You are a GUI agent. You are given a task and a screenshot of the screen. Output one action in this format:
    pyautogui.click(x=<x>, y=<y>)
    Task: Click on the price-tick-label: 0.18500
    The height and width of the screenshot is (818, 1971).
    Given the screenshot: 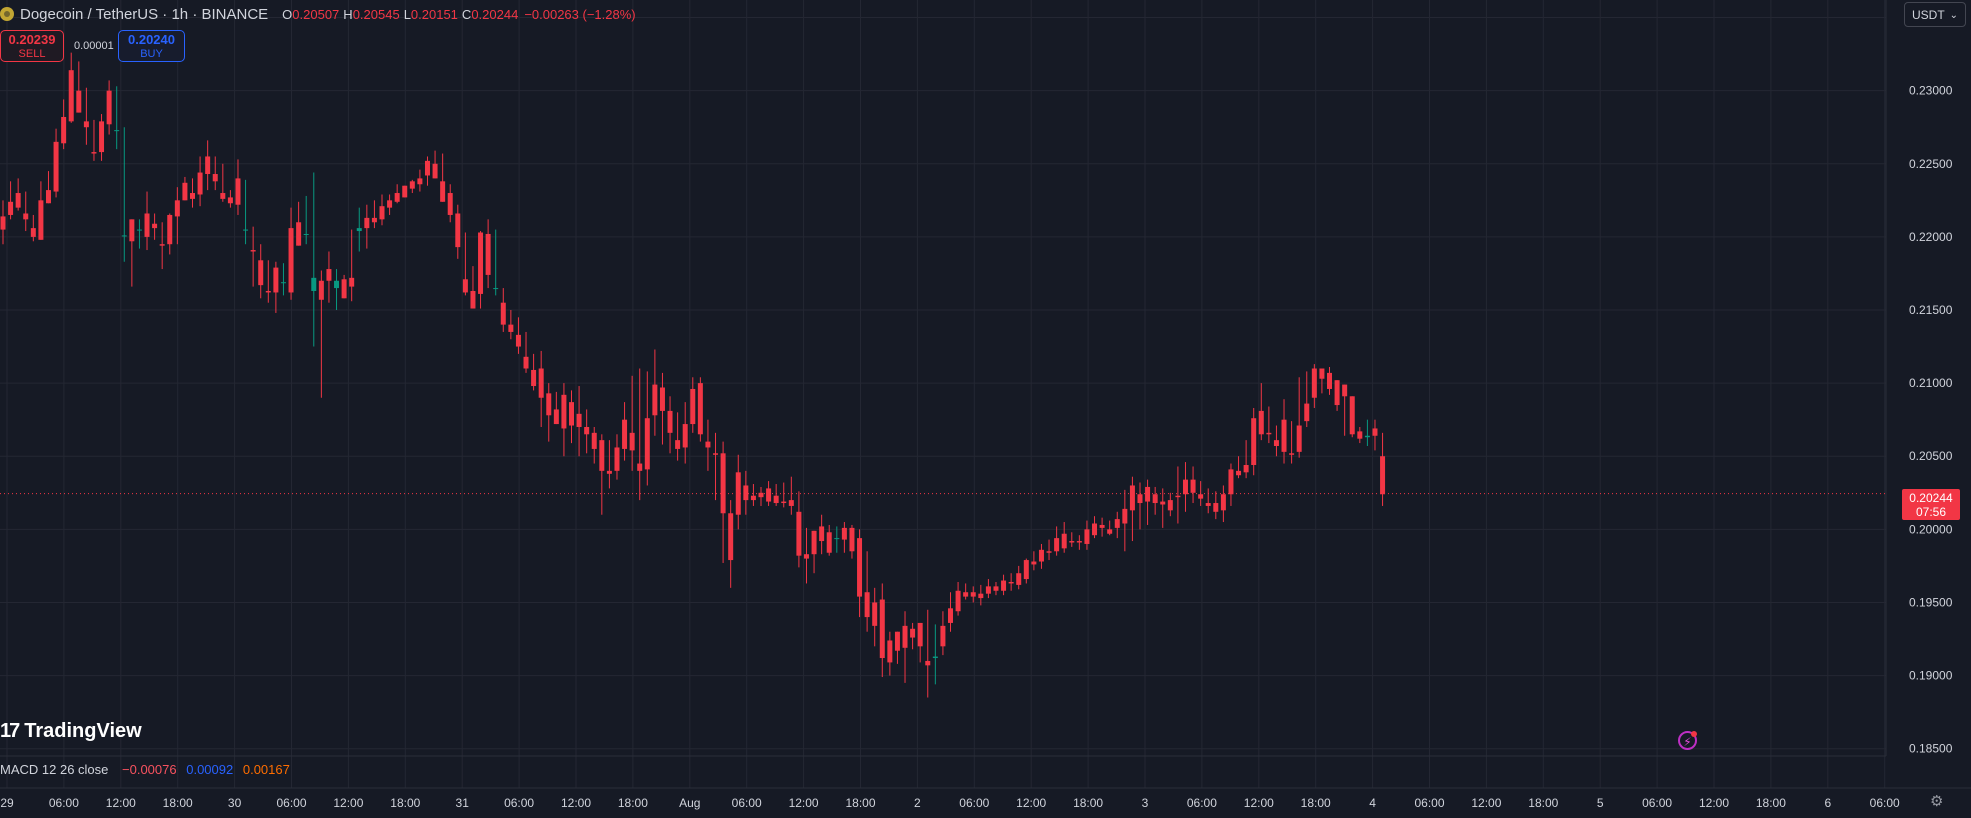 What is the action you would take?
    pyautogui.click(x=1931, y=749)
    